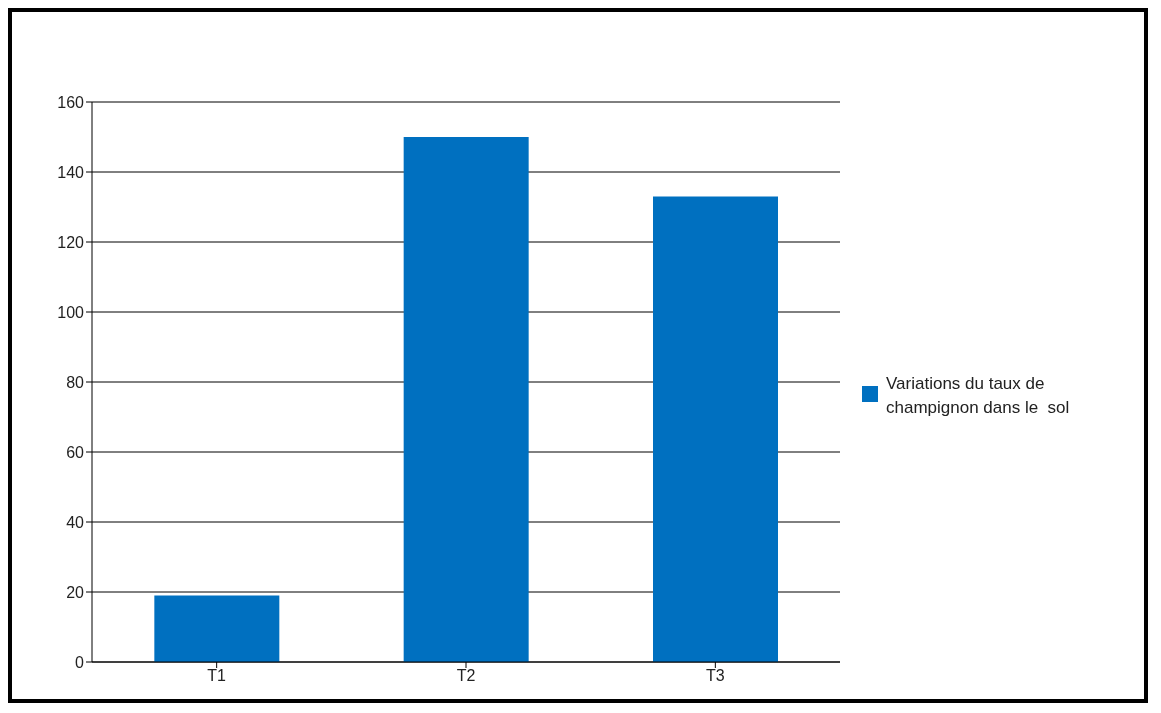 The width and height of the screenshot is (1161, 713). I want to click on y-tick-label: 140, so click(71, 172).